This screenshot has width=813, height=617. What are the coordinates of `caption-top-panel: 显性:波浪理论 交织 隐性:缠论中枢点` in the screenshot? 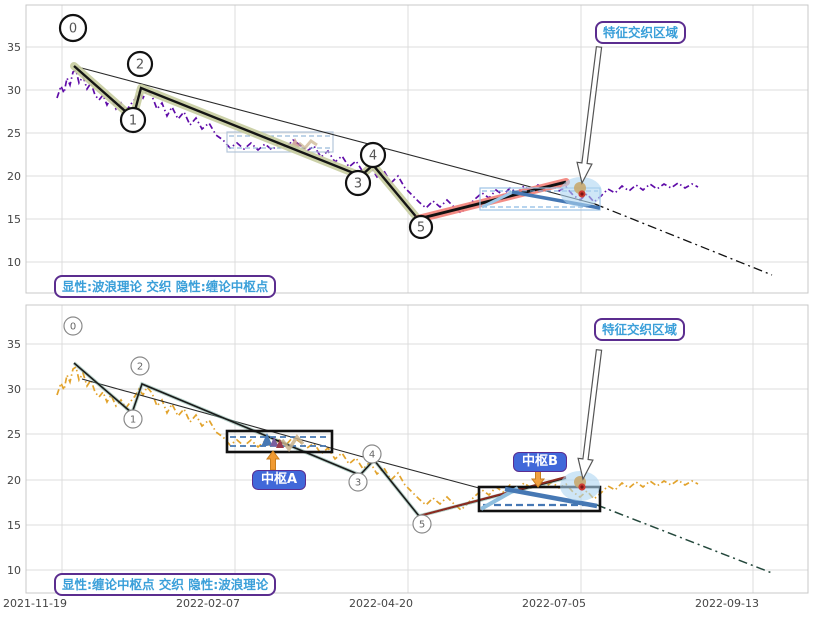 It's located at (165, 286).